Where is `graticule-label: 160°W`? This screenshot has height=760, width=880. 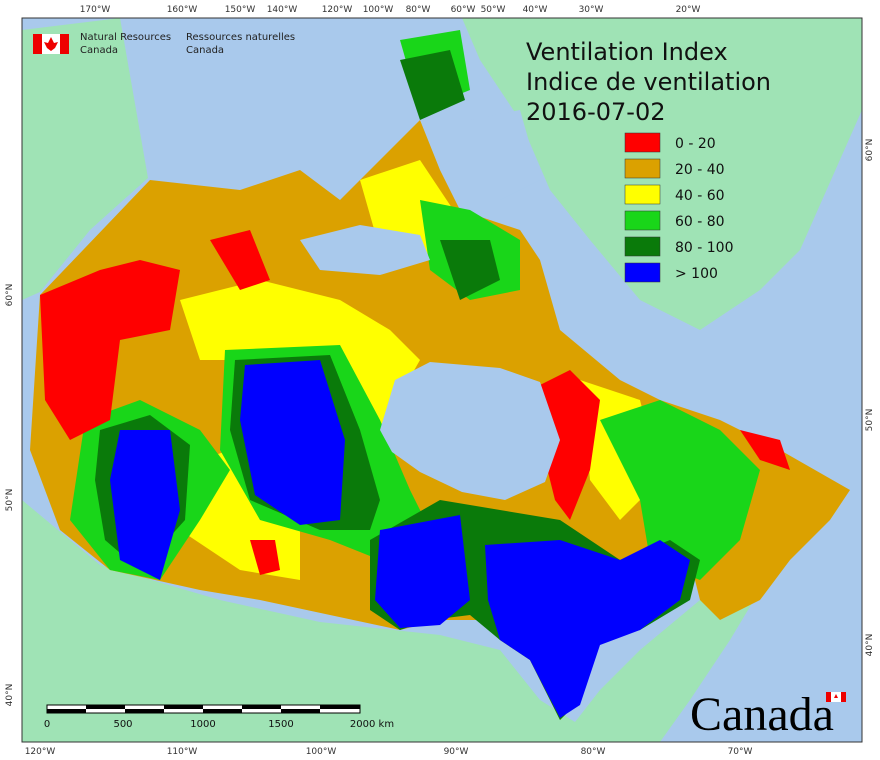
graticule-label: 160°W is located at coordinates (182, 10).